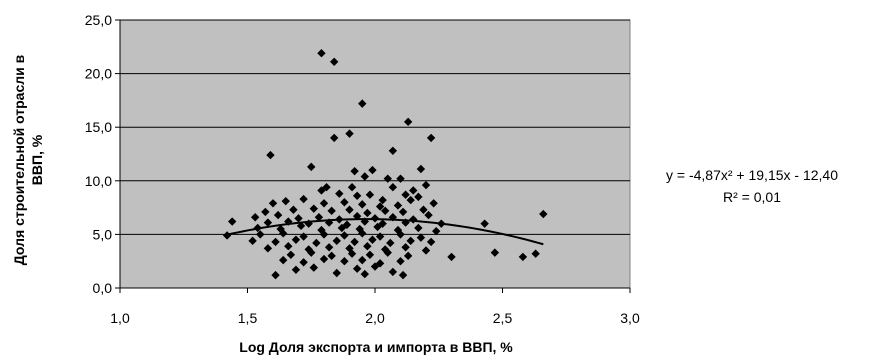 The width and height of the screenshot is (874, 357). Describe the element at coordinates (28, 159) in the screenshot. I see `y-axis-title-group: Доля строительной отрасли в ВВП, %` at that location.